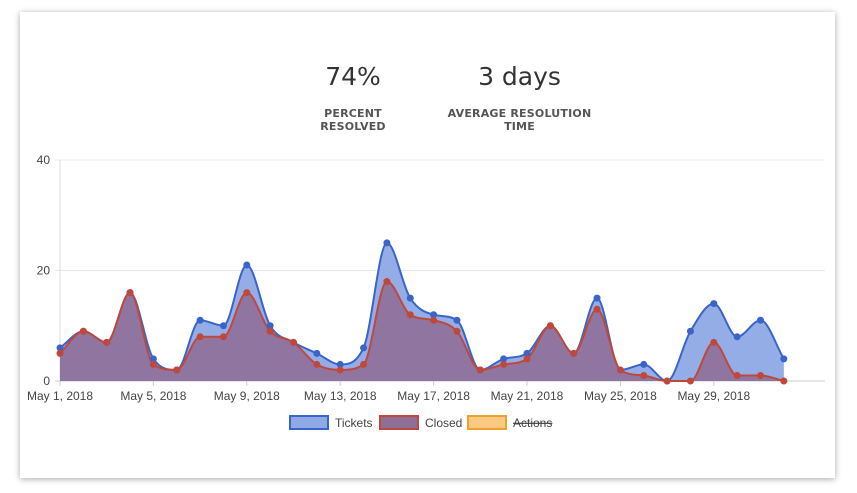  I want to click on legend-swatch-closed, so click(399, 422).